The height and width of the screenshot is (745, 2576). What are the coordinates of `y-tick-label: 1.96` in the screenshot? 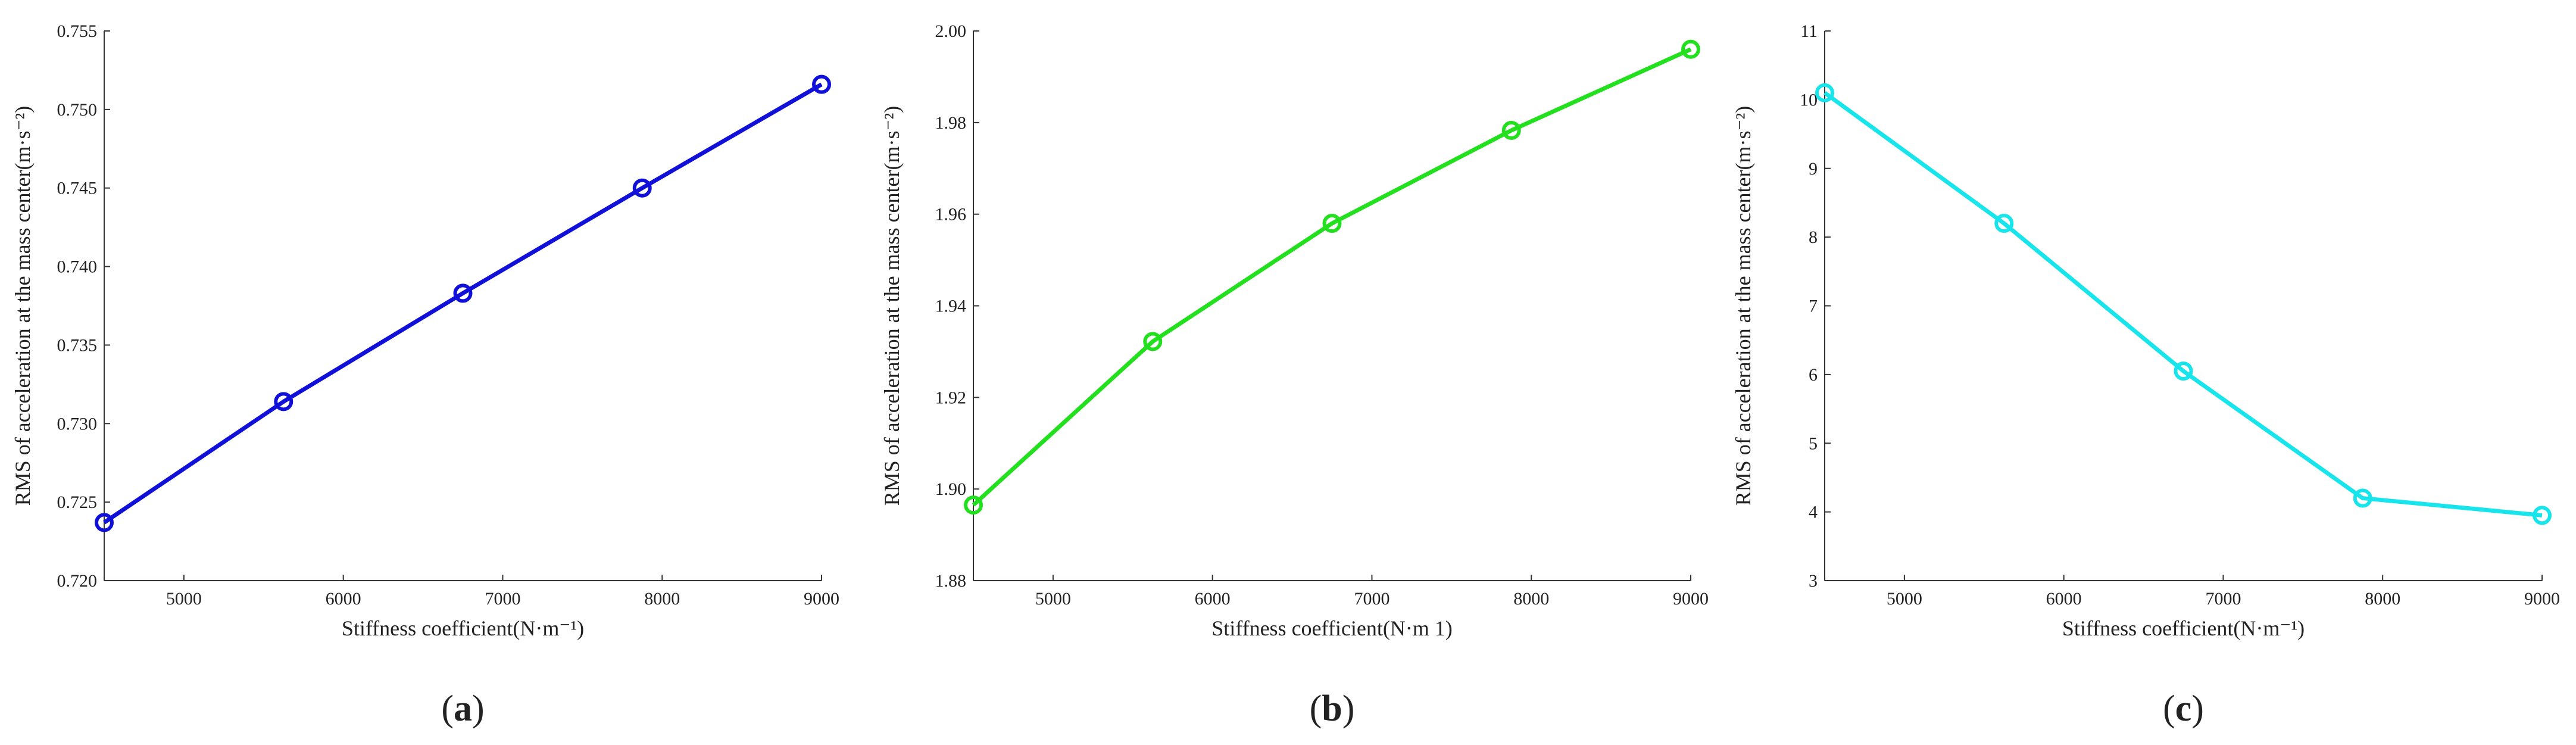 It's located at (951, 215).